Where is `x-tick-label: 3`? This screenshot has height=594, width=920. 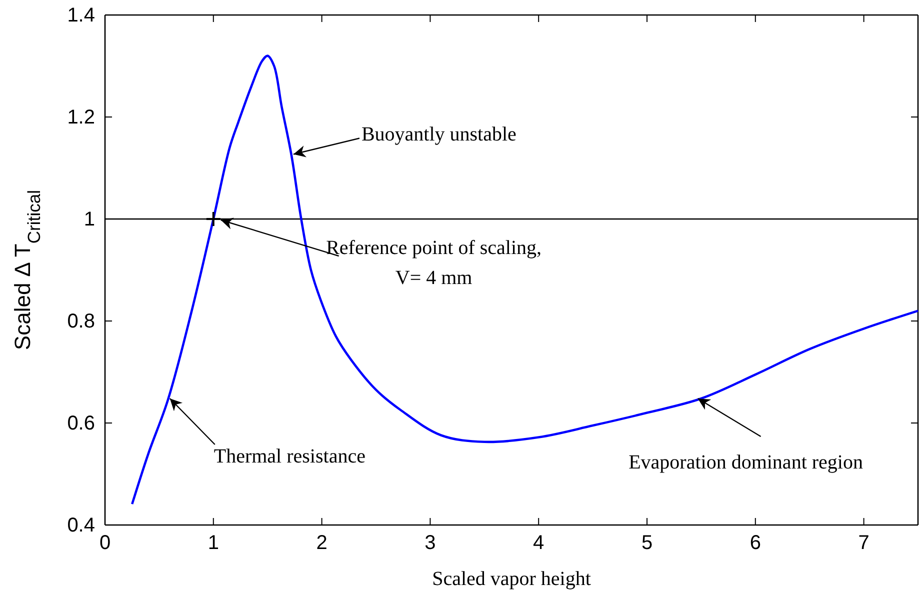 x-tick-label: 3 is located at coordinates (430, 543).